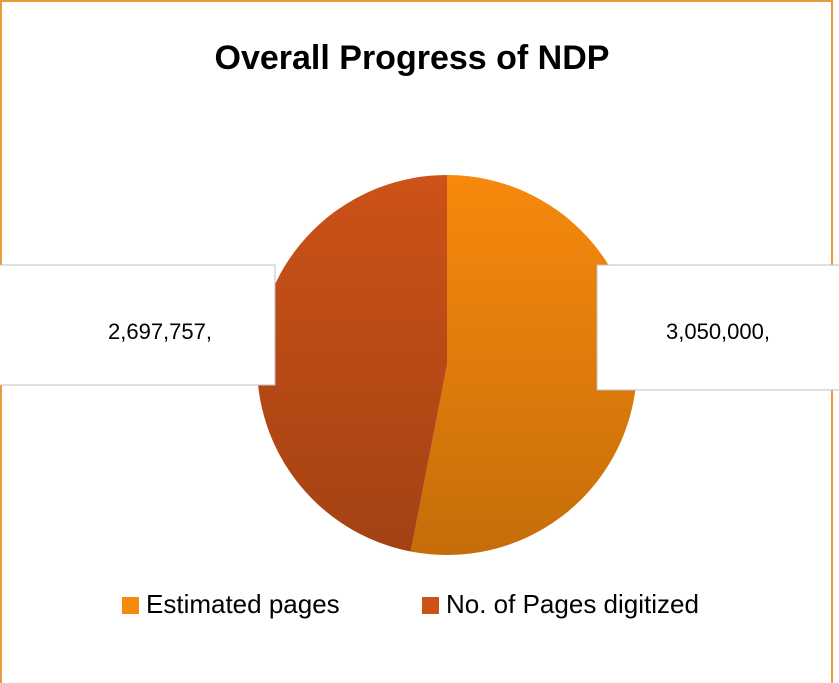 This screenshot has width=839, height=683. What do you see at coordinates (572, 604) in the screenshot?
I see `legend-label: No. of Pages digitized` at bounding box center [572, 604].